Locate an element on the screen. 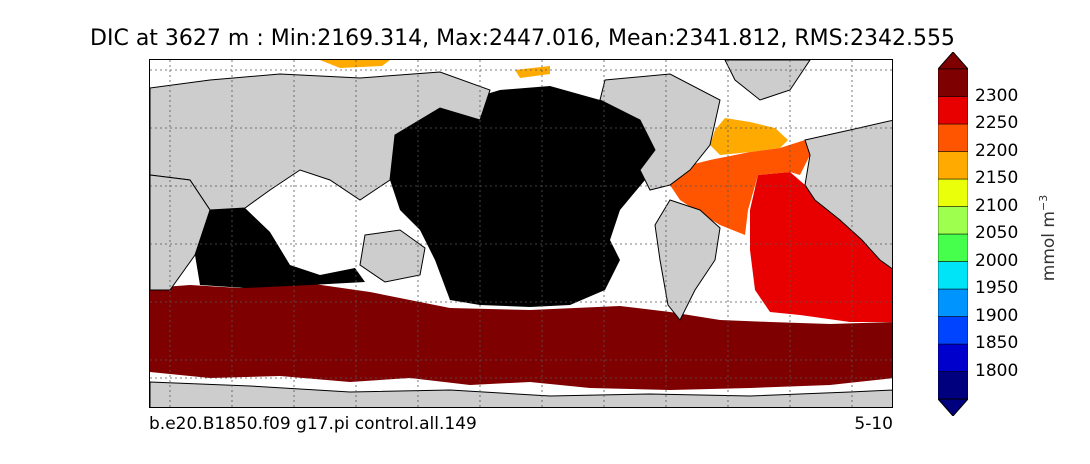 The width and height of the screenshot is (1090, 464). colorbar-tick-label: 1900 is located at coordinates (997, 315).